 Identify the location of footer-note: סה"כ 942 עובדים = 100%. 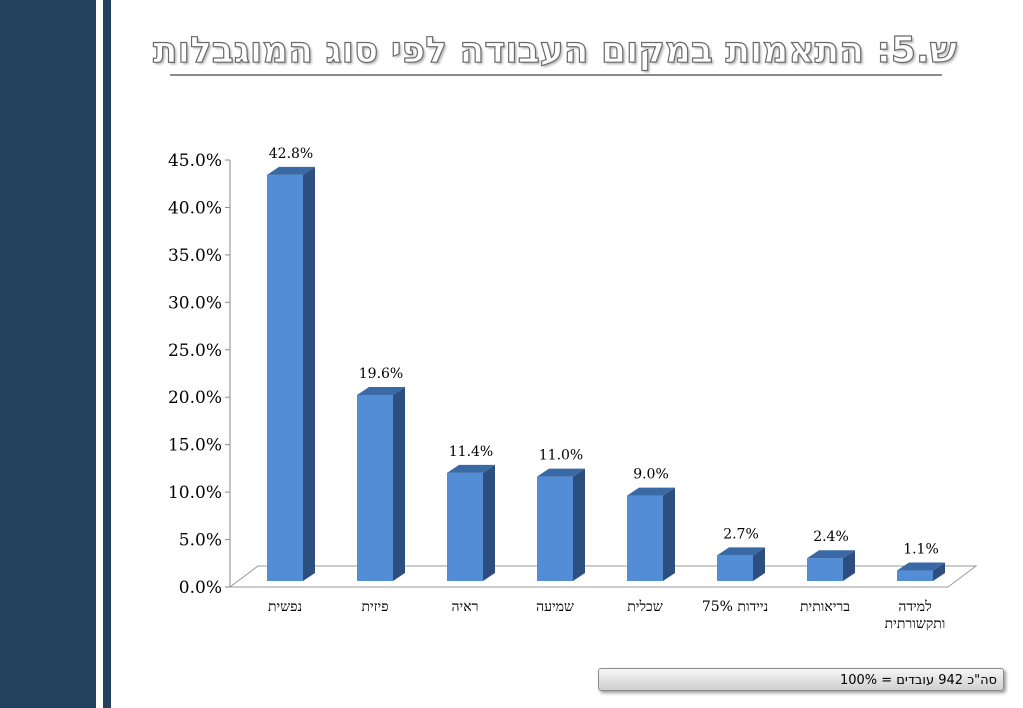
(801, 679).